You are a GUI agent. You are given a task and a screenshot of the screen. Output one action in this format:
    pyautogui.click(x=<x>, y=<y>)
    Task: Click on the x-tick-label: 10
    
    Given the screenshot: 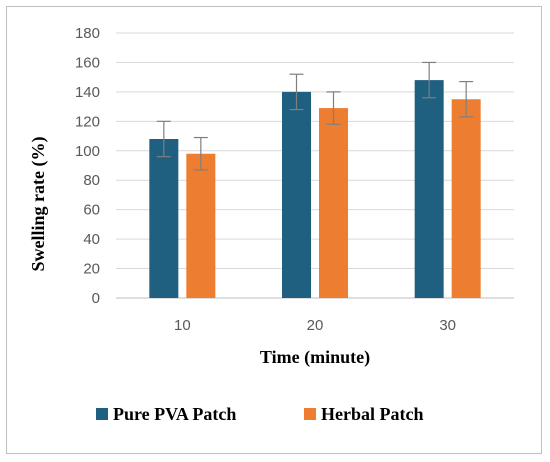 What is the action you would take?
    pyautogui.click(x=182, y=325)
    